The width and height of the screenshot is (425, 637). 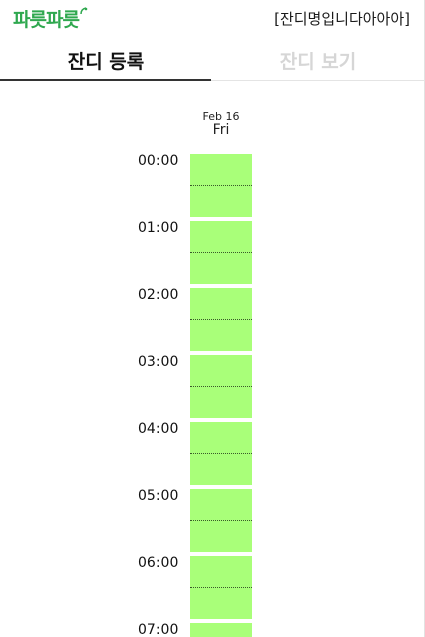 I want to click on tab-bar: 잔디 등록 잔디 보기, so click(x=212, y=62).